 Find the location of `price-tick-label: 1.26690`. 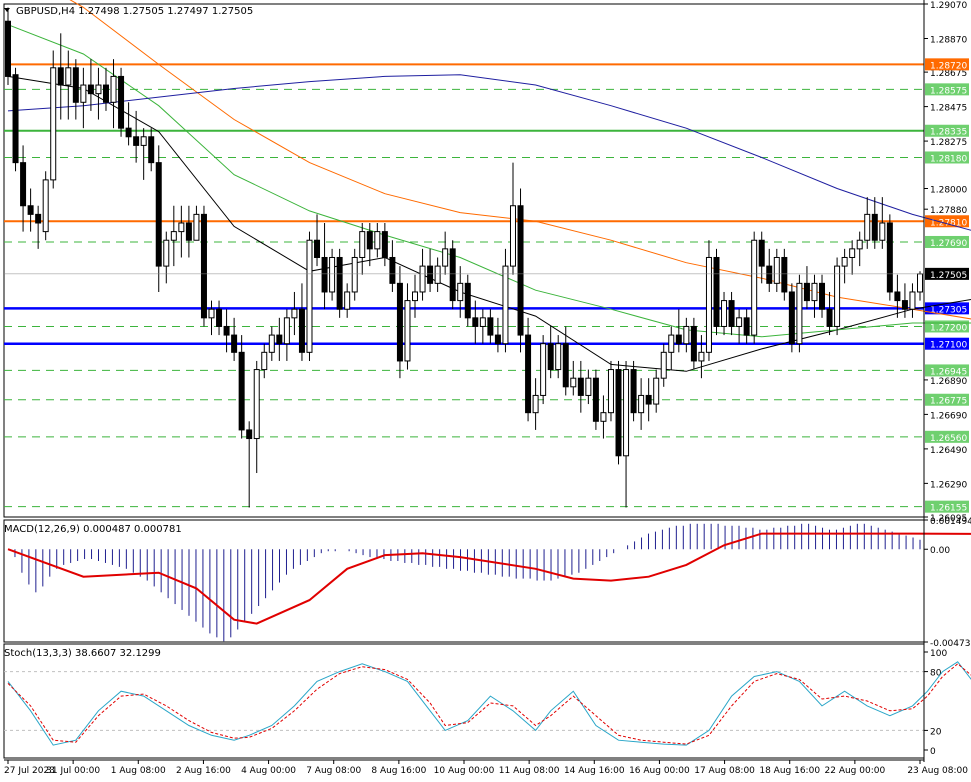

price-tick-label: 1.26690 is located at coordinates (948, 416).